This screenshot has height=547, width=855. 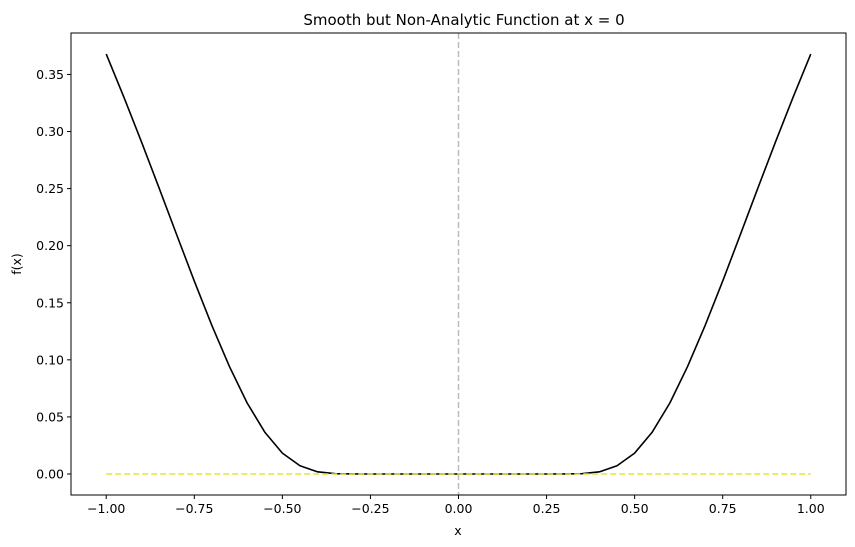 What do you see at coordinates (459, 508) in the screenshot?
I see `x-tick-label: 0.00` at bounding box center [459, 508].